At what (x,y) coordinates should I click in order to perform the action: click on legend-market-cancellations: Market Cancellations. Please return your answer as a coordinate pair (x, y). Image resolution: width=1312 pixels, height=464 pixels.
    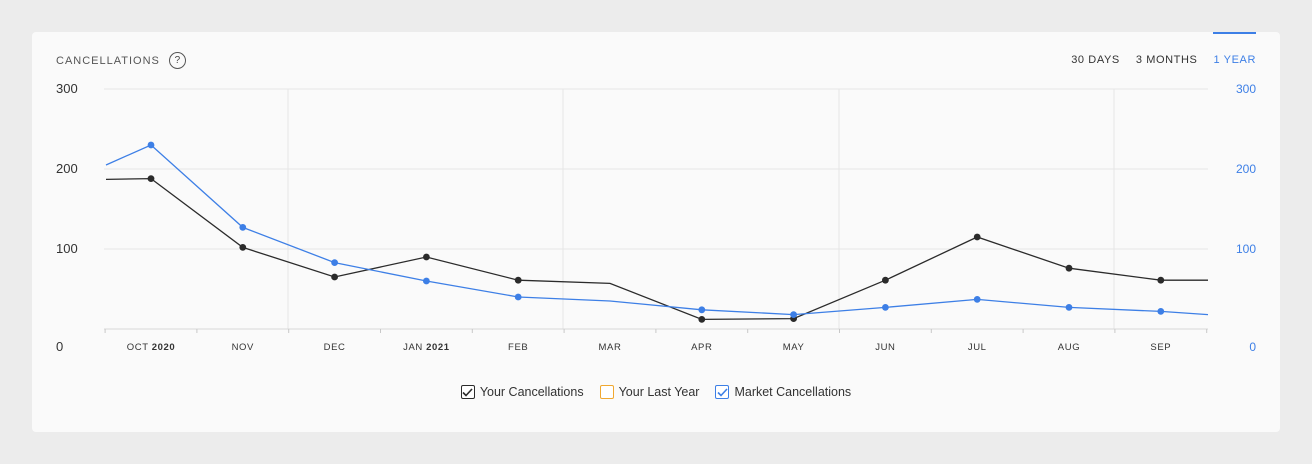
    Looking at the image, I should click on (783, 392).